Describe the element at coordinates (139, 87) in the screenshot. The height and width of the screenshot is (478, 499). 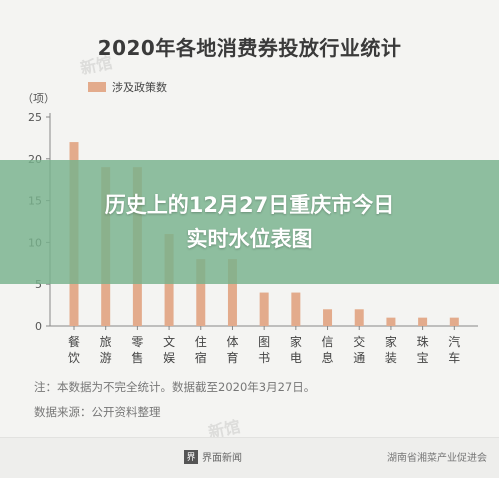
I see `legend-label: 涉及政策数` at that location.